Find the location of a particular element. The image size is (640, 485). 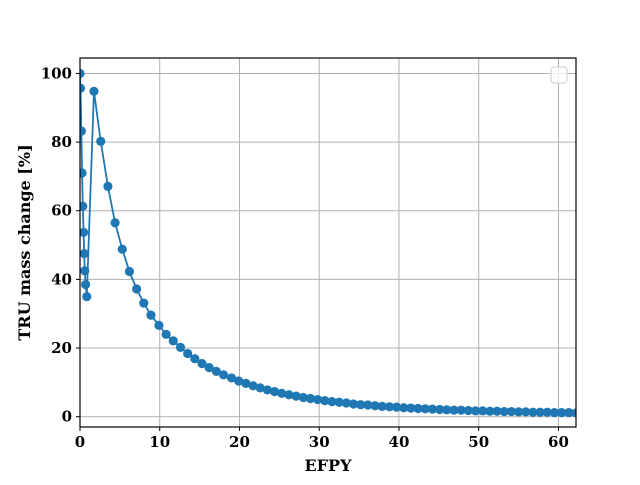

y-tick-label: 80 is located at coordinates (61, 142).